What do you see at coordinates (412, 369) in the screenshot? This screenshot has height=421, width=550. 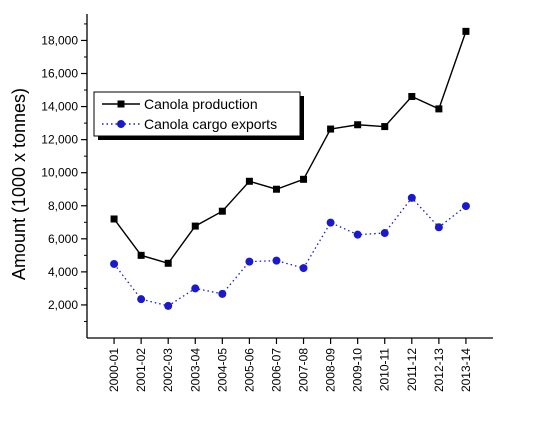 I see `x-tick-label: 2011-12` at bounding box center [412, 369].